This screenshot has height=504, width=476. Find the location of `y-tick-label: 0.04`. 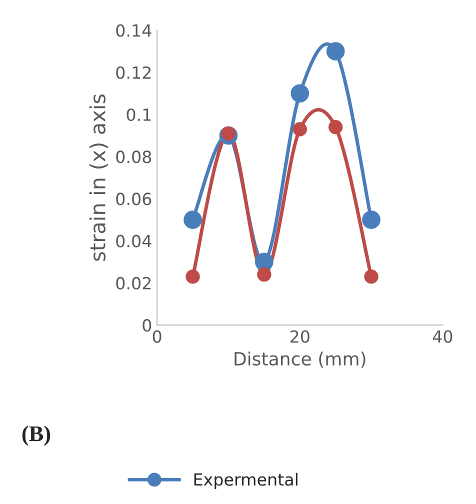

y-tick-label: 0.04 is located at coordinates (134, 241).